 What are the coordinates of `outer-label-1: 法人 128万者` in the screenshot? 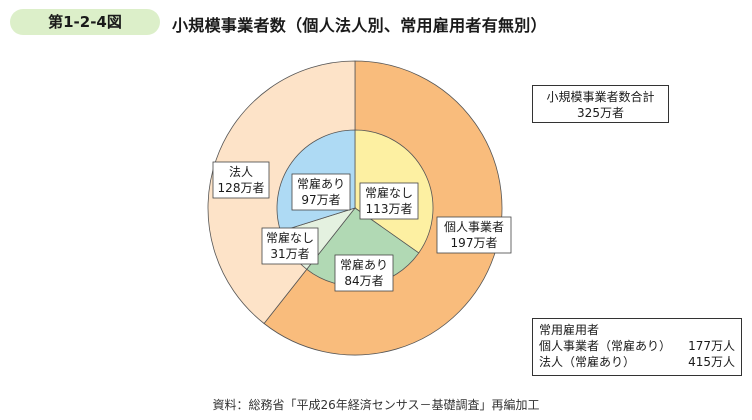 It's located at (241, 180).